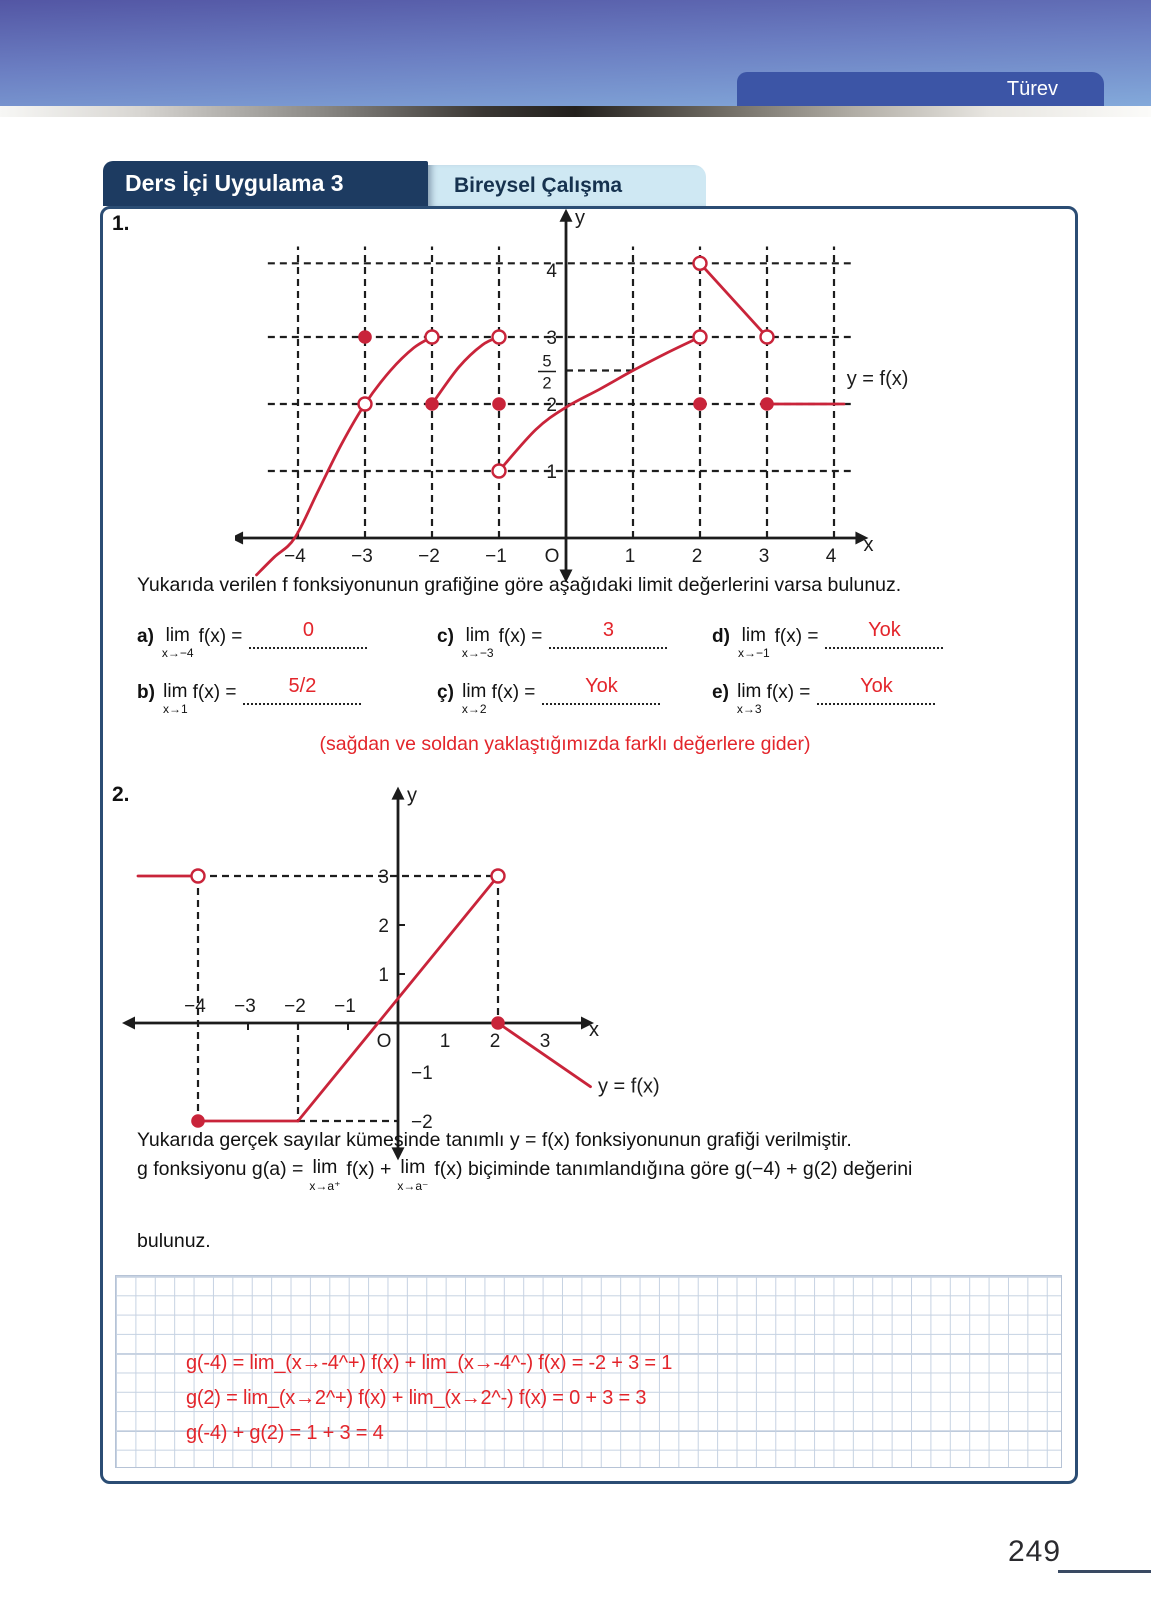 The width and height of the screenshot is (1151, 1624). Describe the element at coordinates (325, 1185) in the screenshot. I see `limit-subscript: x→a⁺` at that location.